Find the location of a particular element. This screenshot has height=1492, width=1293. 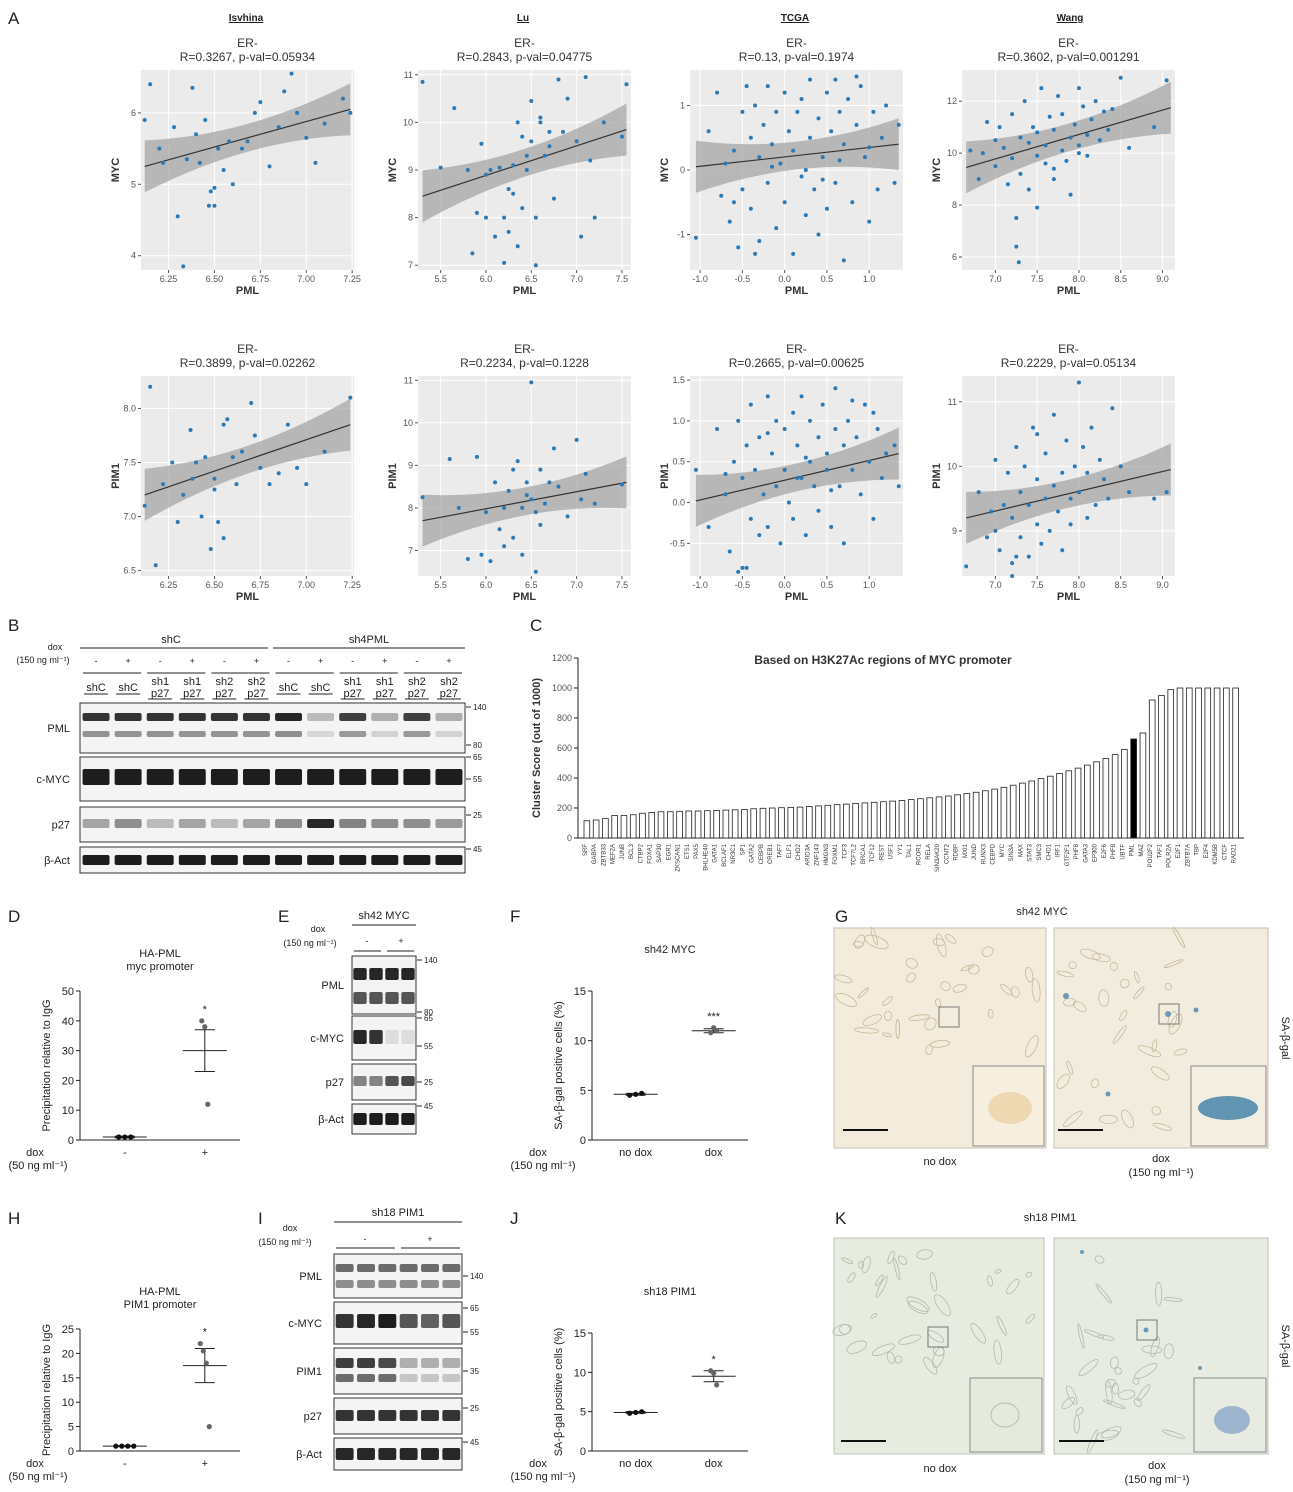

panel-k-no-dox: no dox is located at coordinates (940, 1469).